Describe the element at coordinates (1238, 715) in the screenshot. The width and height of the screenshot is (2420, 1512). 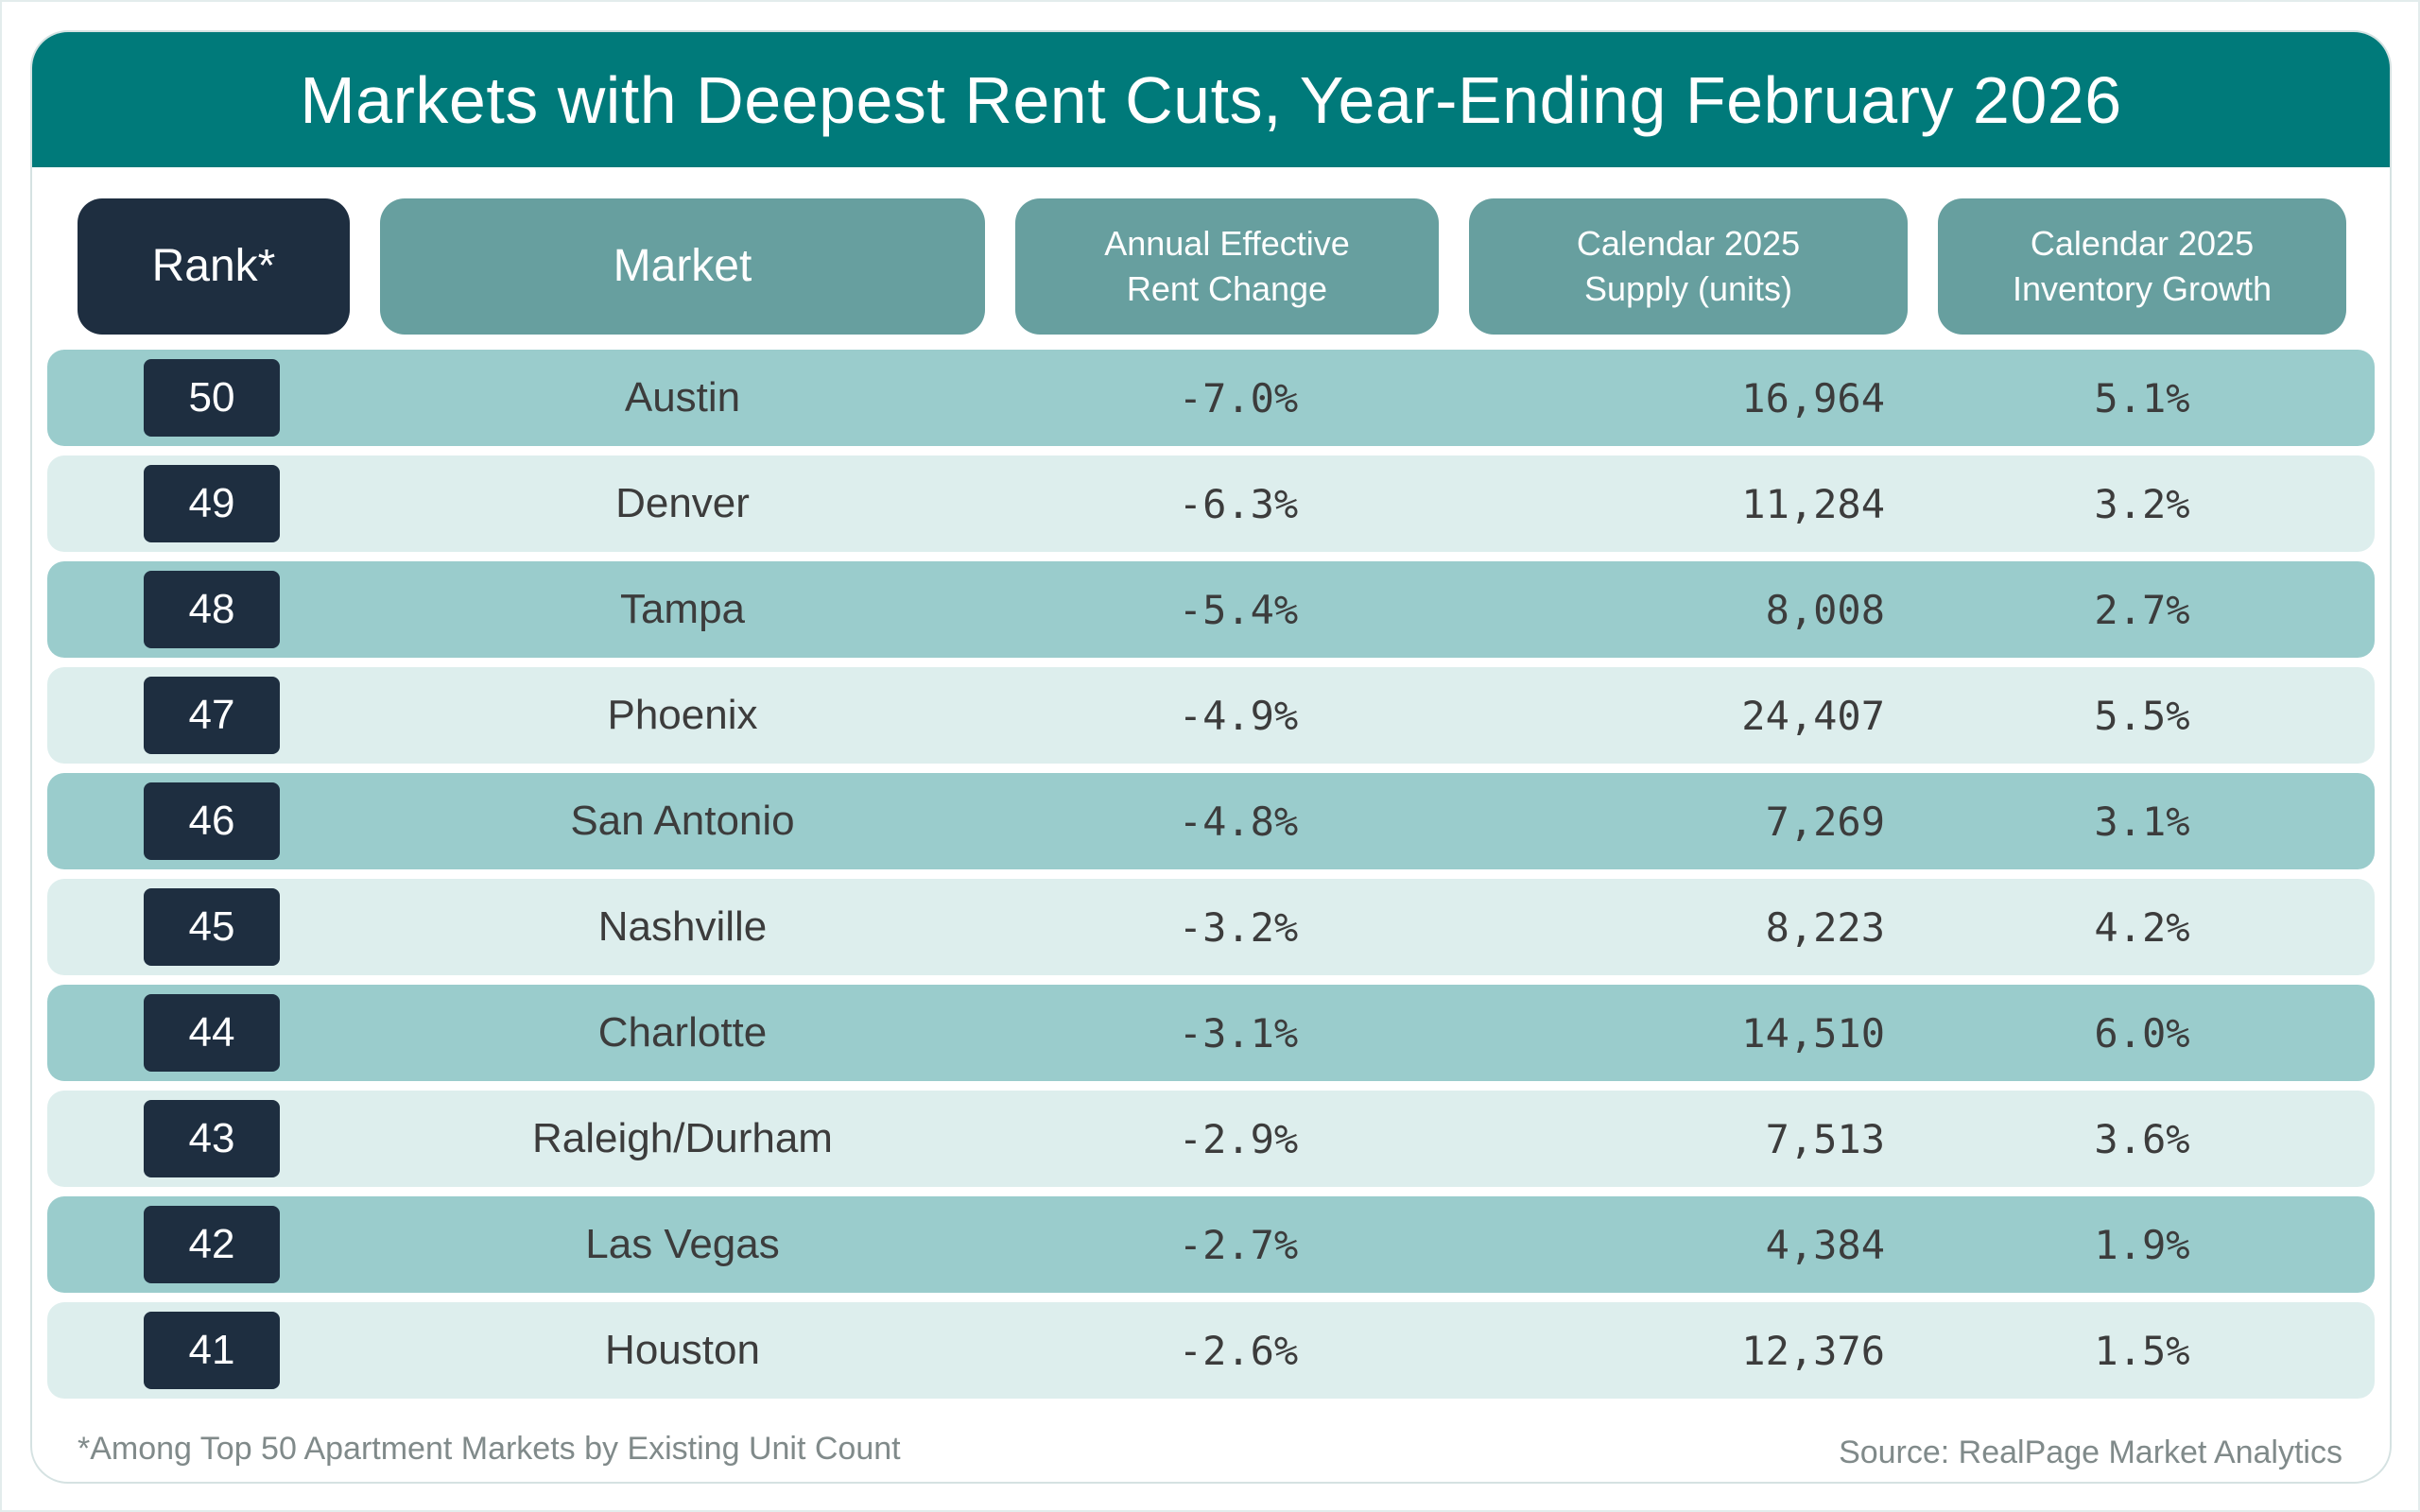
I see `rent-change-cell: -4.9%` at that location.